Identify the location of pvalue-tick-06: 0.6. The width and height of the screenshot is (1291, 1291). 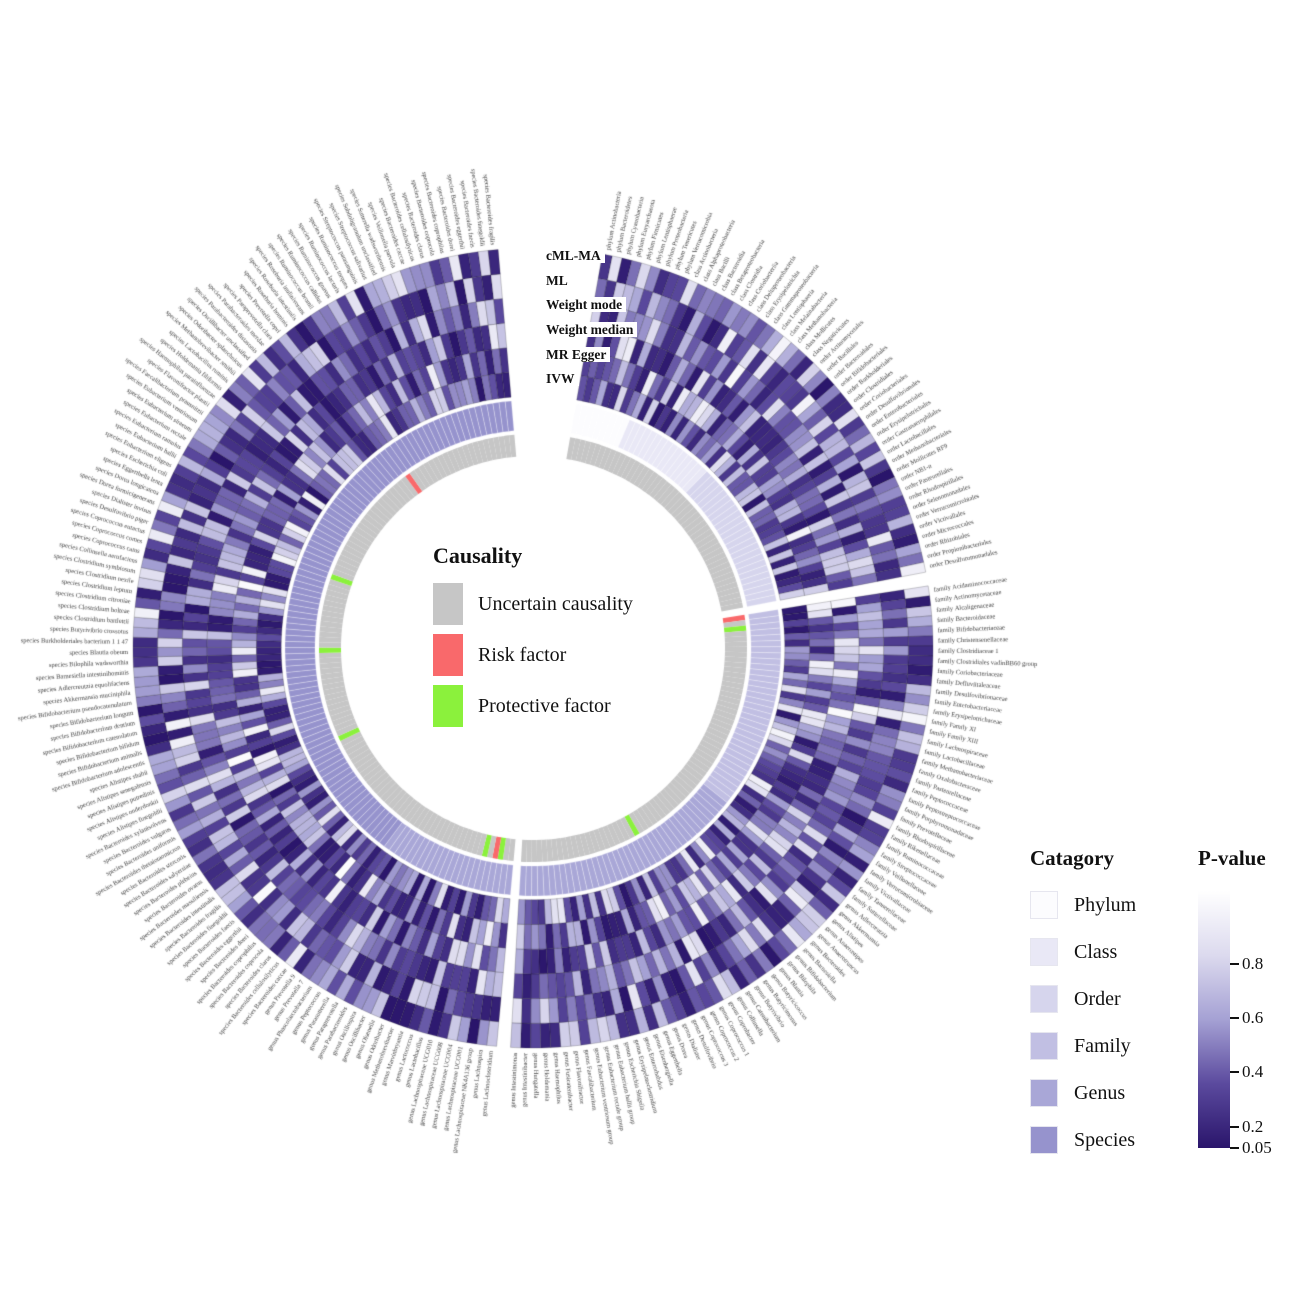
(1246, 1018).